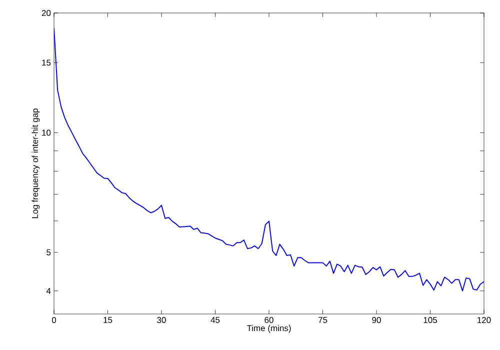 This screenshot has height=350, width=500. I want to click on x-tick-label: 0, so click(54, 320).